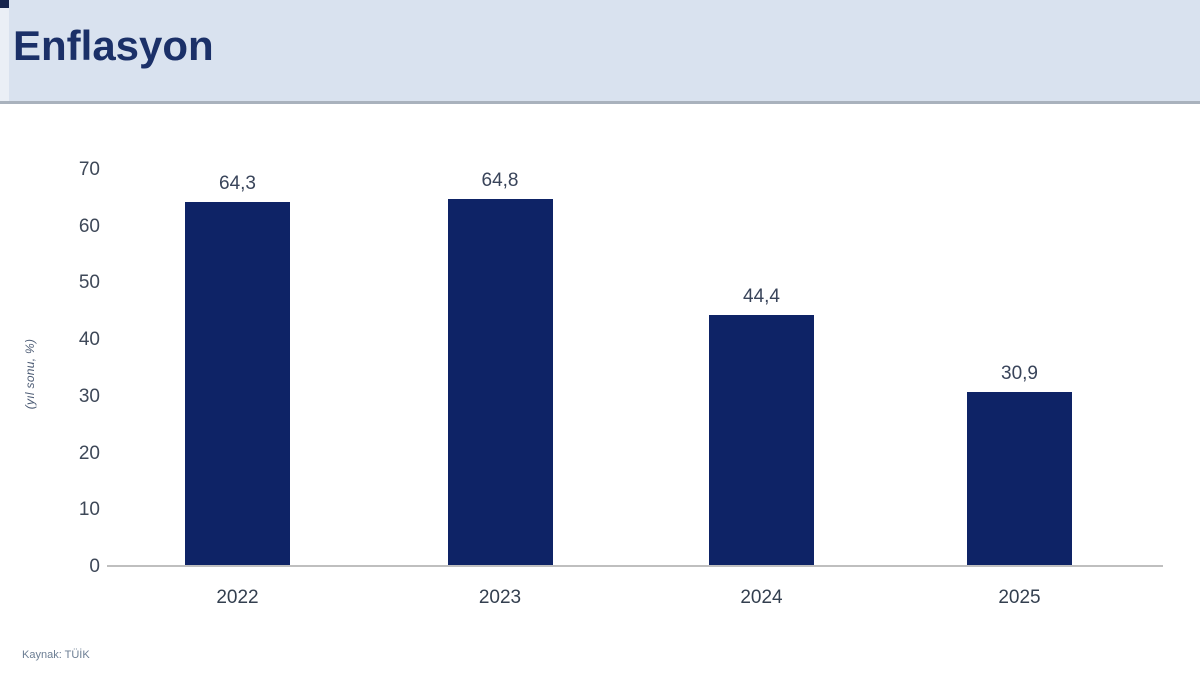 The height and width of the screenshot is (675, 1200). What do you see at coordinates (4, 50) in the screenshot?
I see `header-edge-strip` at bounding box center [4, 50].